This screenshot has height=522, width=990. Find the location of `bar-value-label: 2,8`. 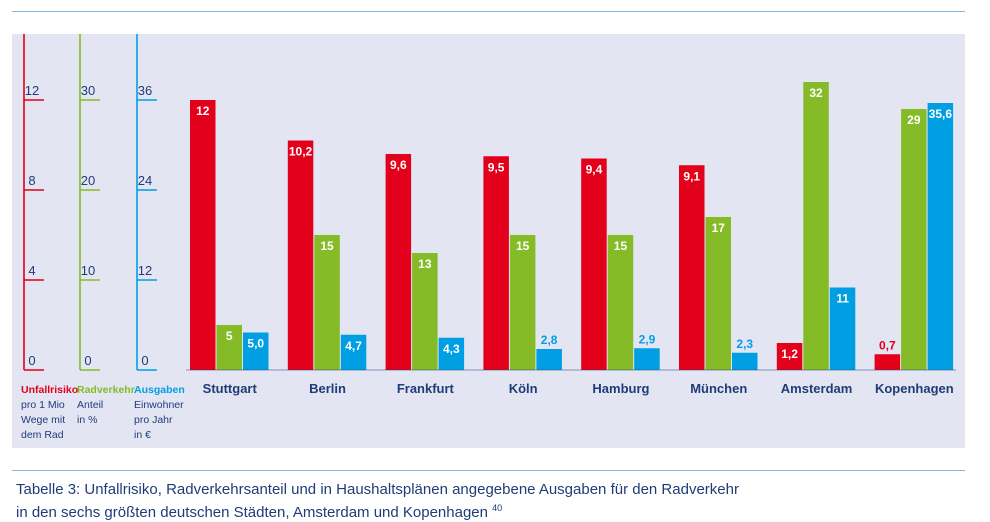

bar-value-label: 2,8 is located at coordinates (549, 340).